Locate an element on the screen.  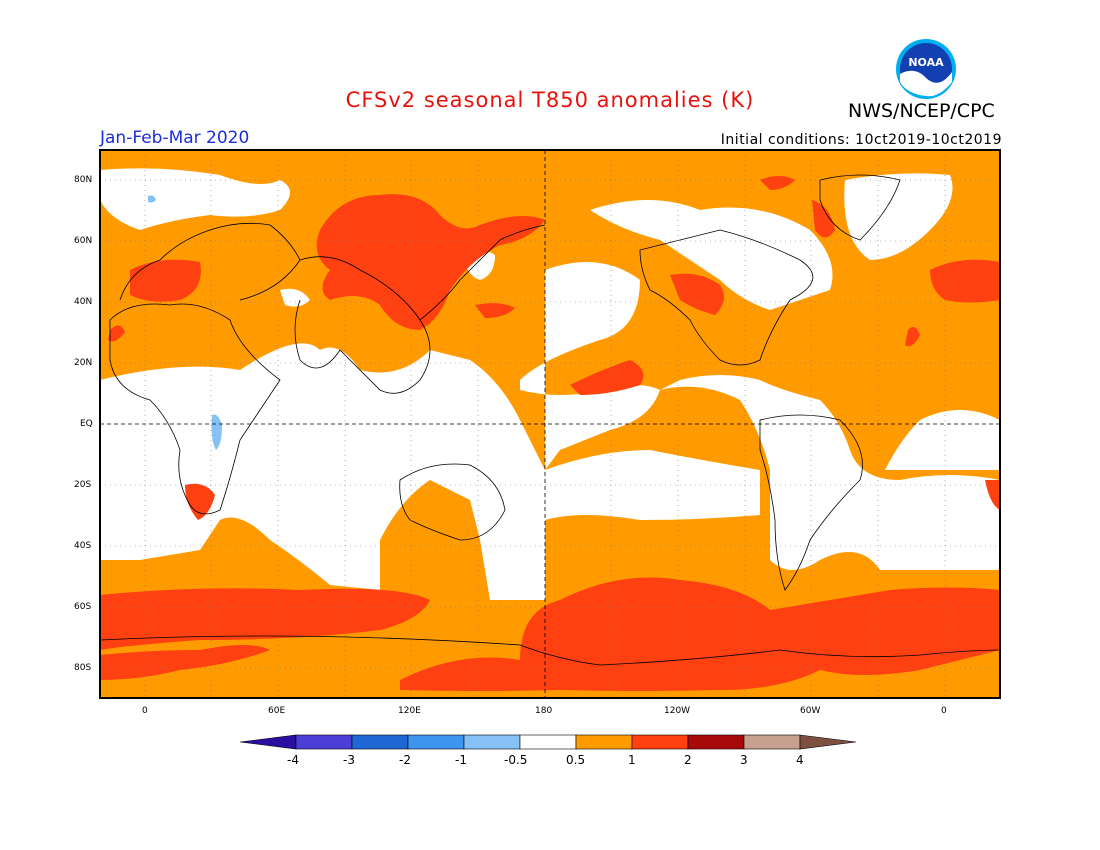
colorbar-swatch-min is located at coordinates (268, 742).